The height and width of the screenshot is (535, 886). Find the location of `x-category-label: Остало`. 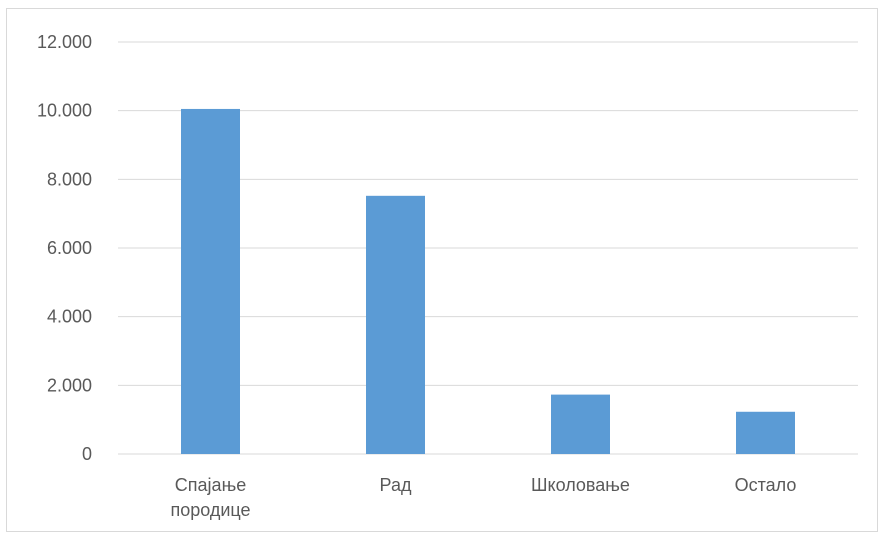

x-category-label: Остало is located at coordinates (766, 485).